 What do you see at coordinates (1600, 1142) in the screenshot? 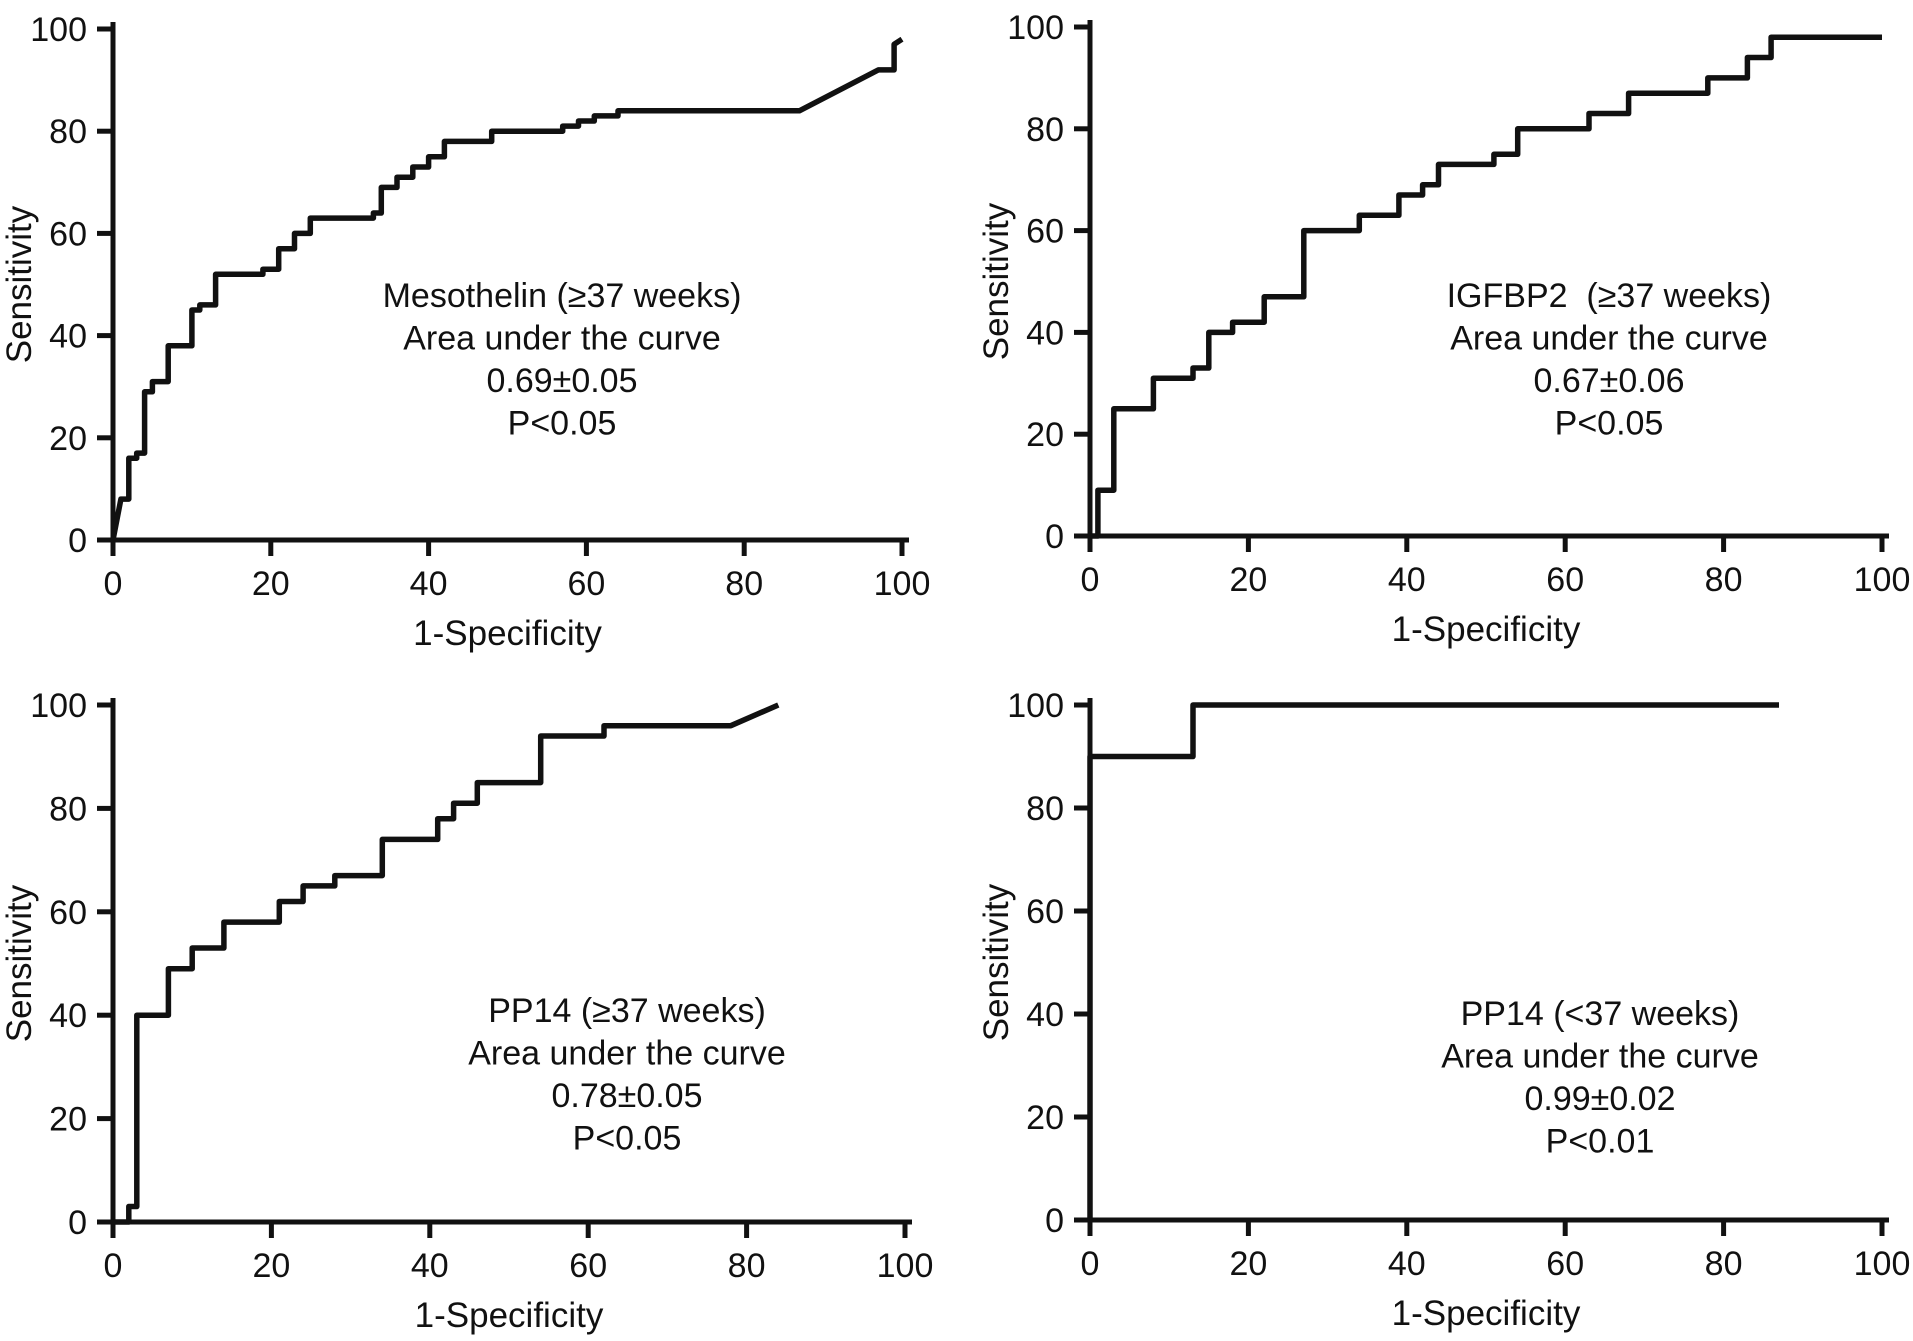
I see `annotation-line-4: P<0.01` at bounding box center [1600, 1142].